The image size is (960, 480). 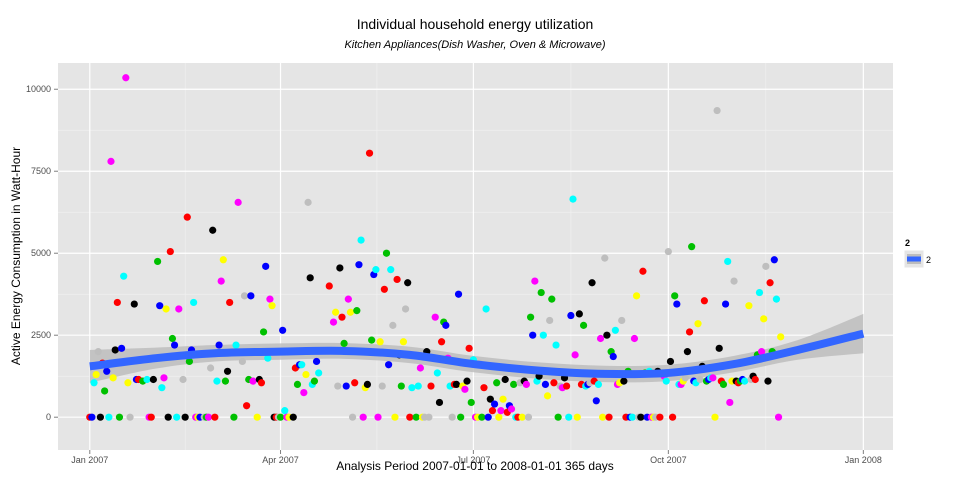 What do you see at coordinates (907, 243) in the screenshot?
I see `legend-title: 2` at bounding box center [907, 243].